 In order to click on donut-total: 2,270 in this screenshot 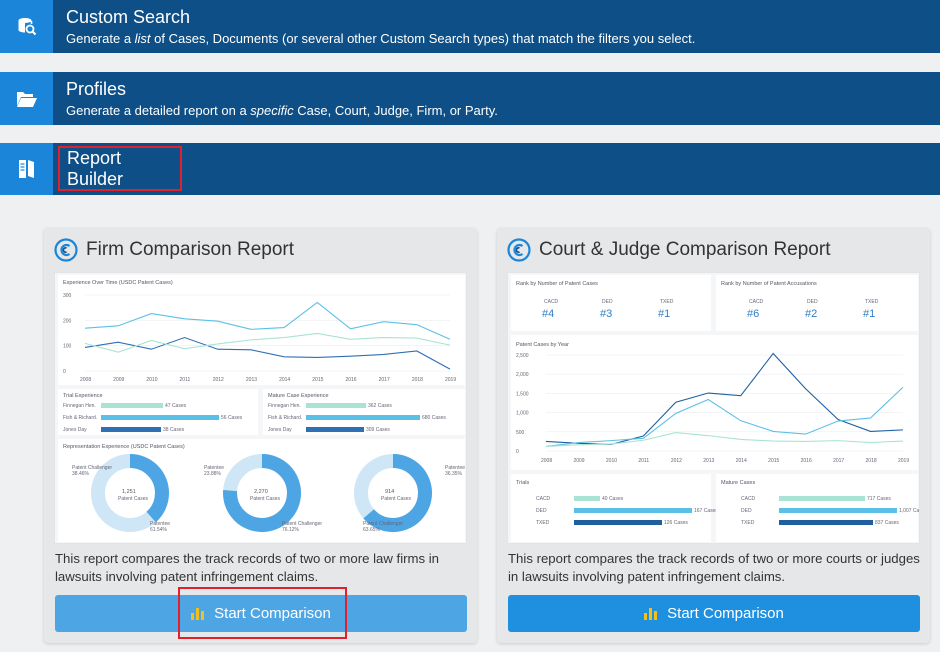, I will do `click(261, 492)`.